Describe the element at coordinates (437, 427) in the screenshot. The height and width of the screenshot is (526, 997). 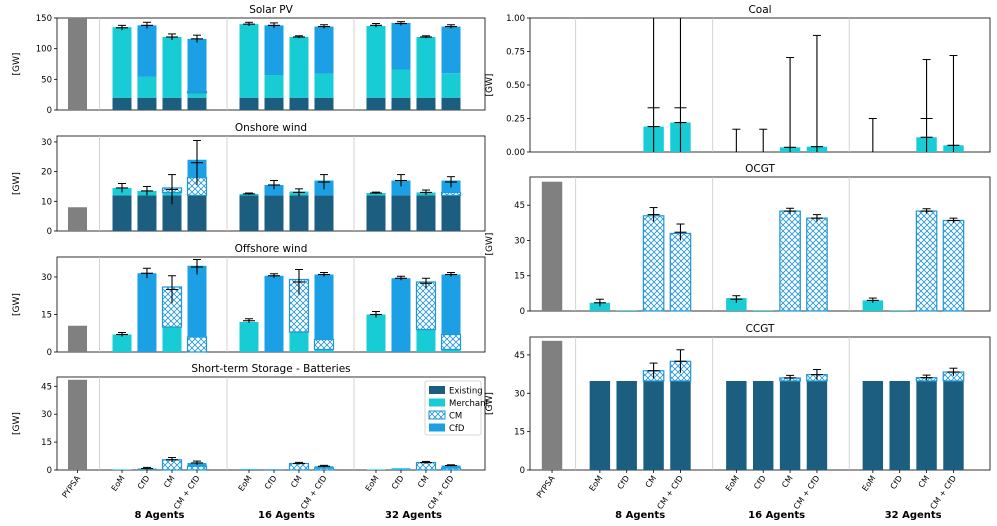
I see `legend-swatch-cfd` at that location.